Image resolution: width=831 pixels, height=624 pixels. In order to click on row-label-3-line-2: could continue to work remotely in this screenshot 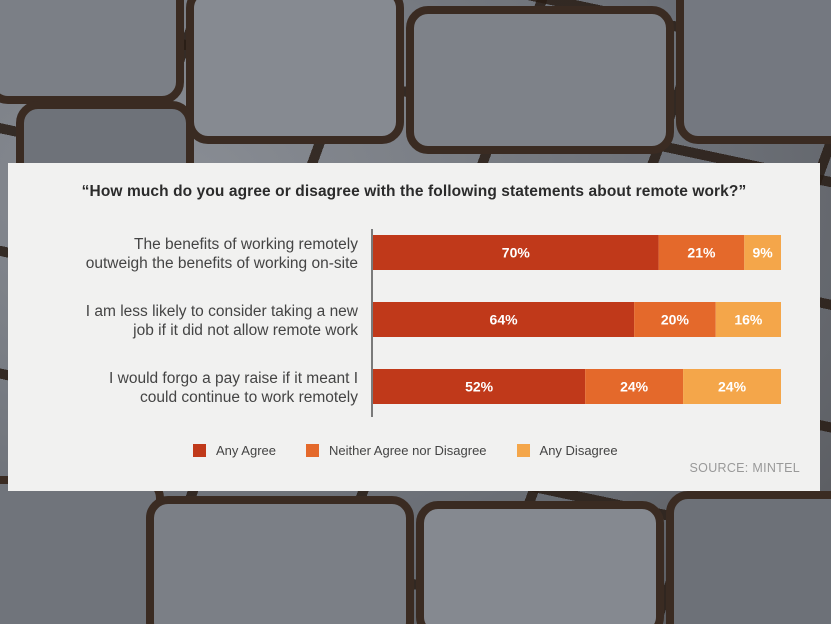, I will do `click(249, 397)`.